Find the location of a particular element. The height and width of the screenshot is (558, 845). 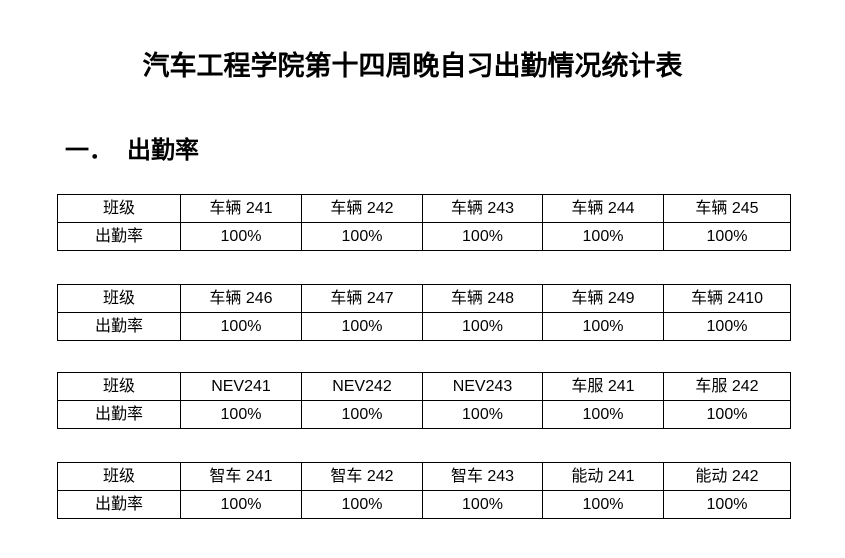

class-name-cell: 车辆 248 is located at coordinates (482, 298).